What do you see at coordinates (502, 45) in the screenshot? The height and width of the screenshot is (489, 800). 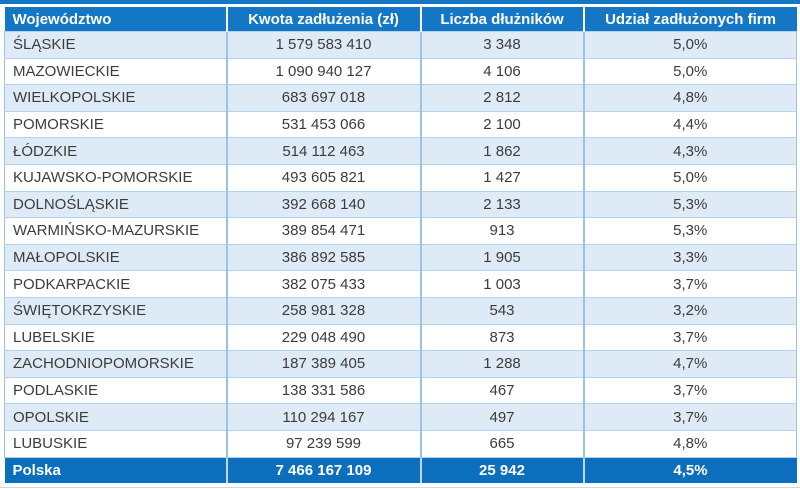 I see `table-cell: 3 348` at bounding box center [502, 45].